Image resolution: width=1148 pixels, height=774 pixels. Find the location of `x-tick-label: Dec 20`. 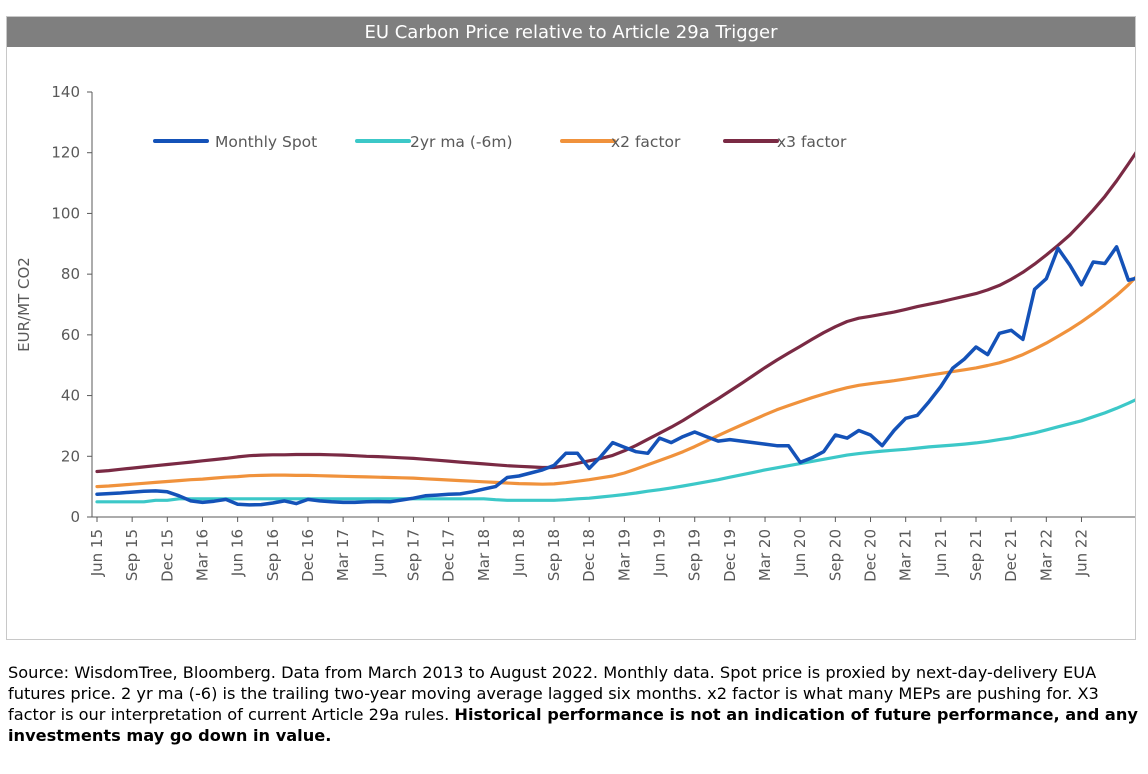

x-tick-label: Dec 20 is located at coordinates (871, 555).